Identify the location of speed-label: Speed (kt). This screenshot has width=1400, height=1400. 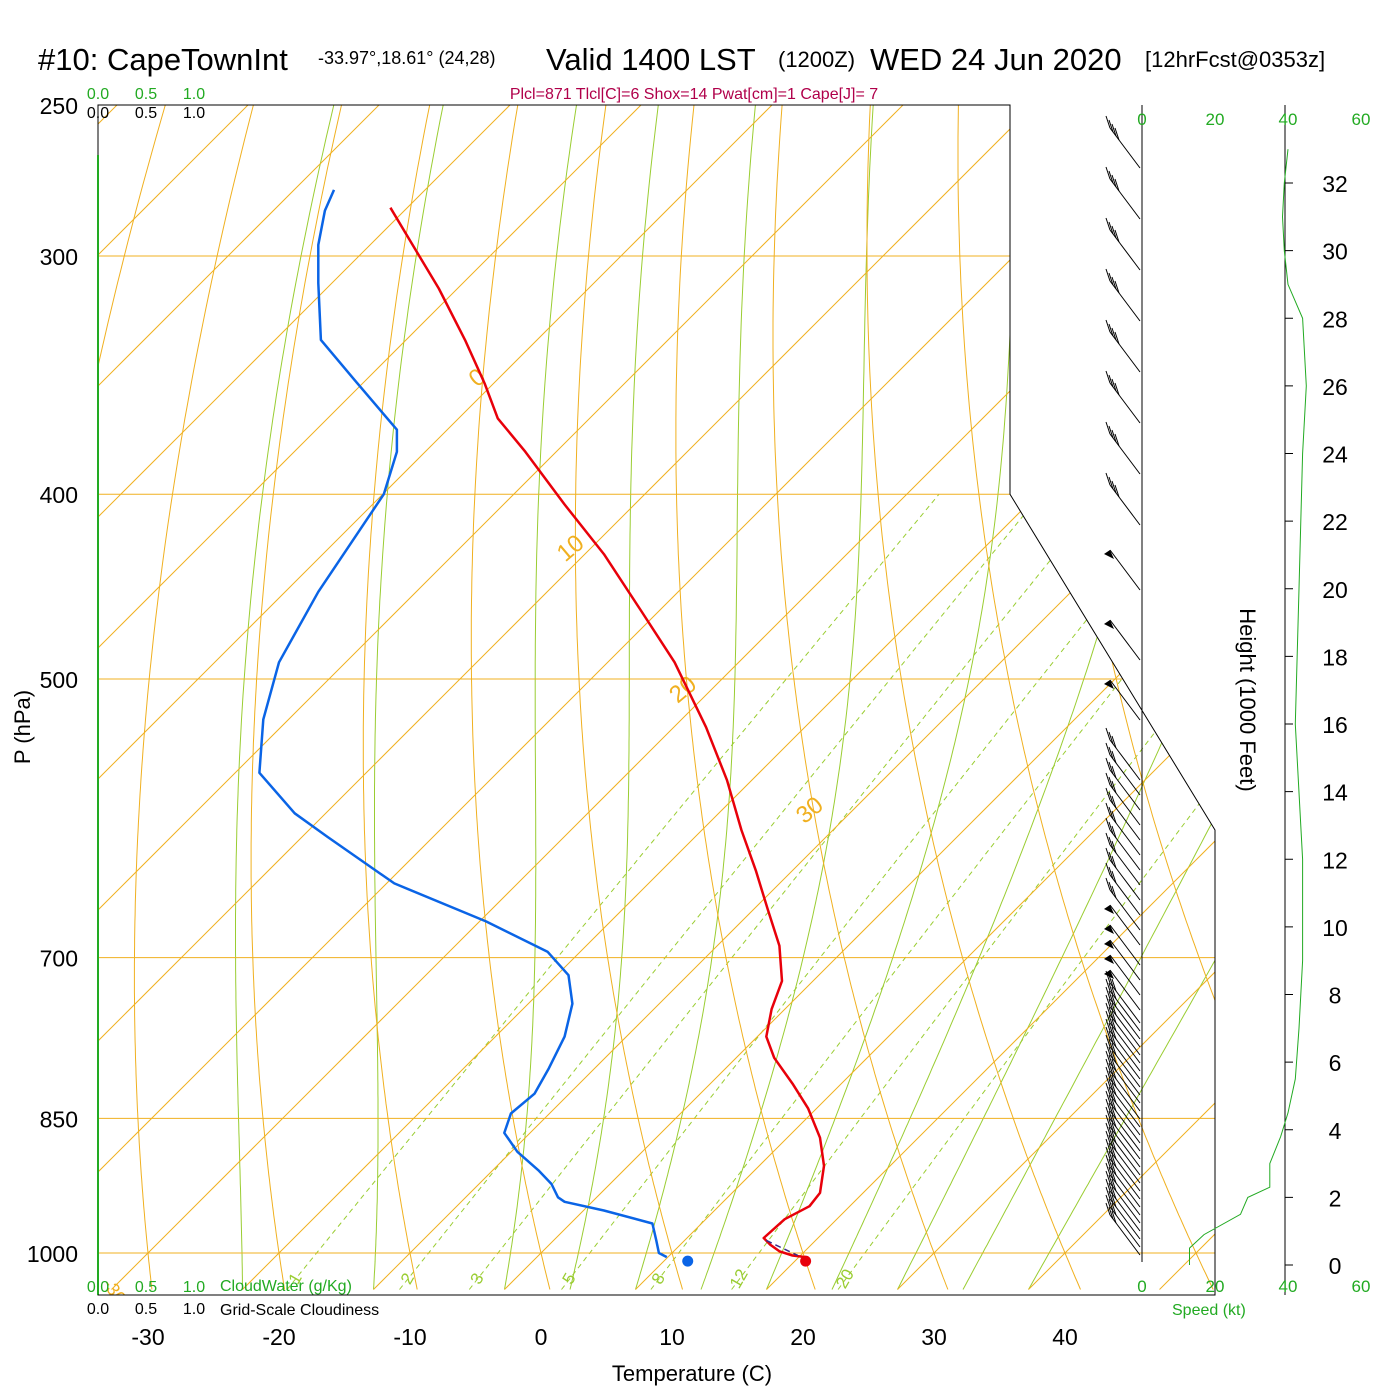
(1209, 1310).